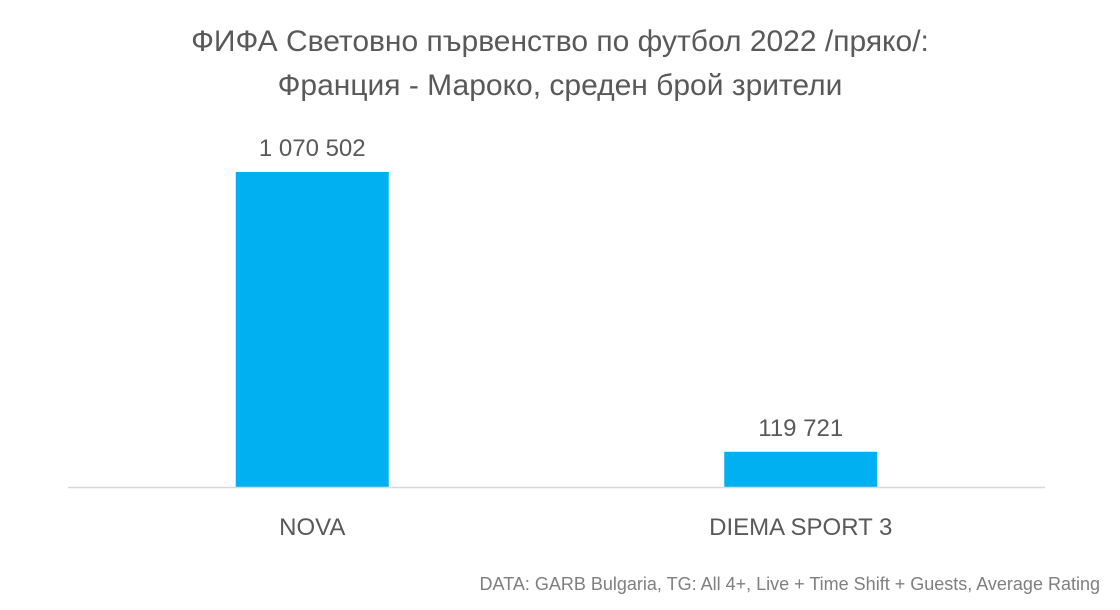 This screenshot has height=610, width=1120. I want to click on data-label: 119 721, so click(800, 428).